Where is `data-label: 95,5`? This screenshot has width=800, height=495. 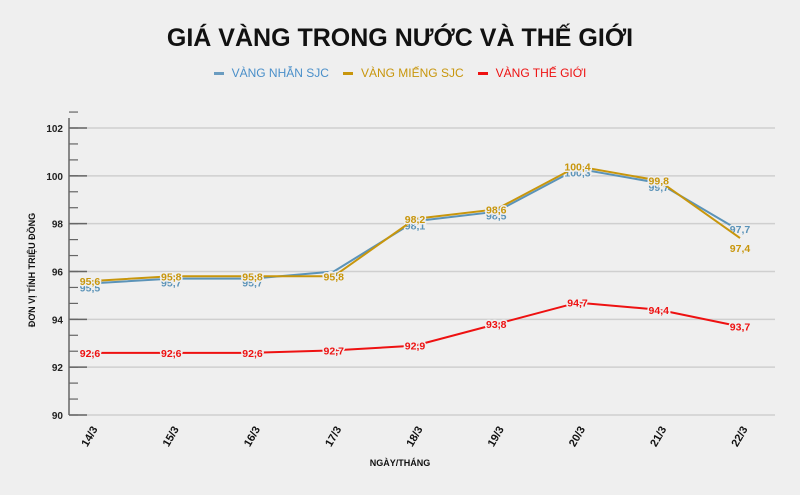 data-label: 95,5 is located at coordinates (90, 288).